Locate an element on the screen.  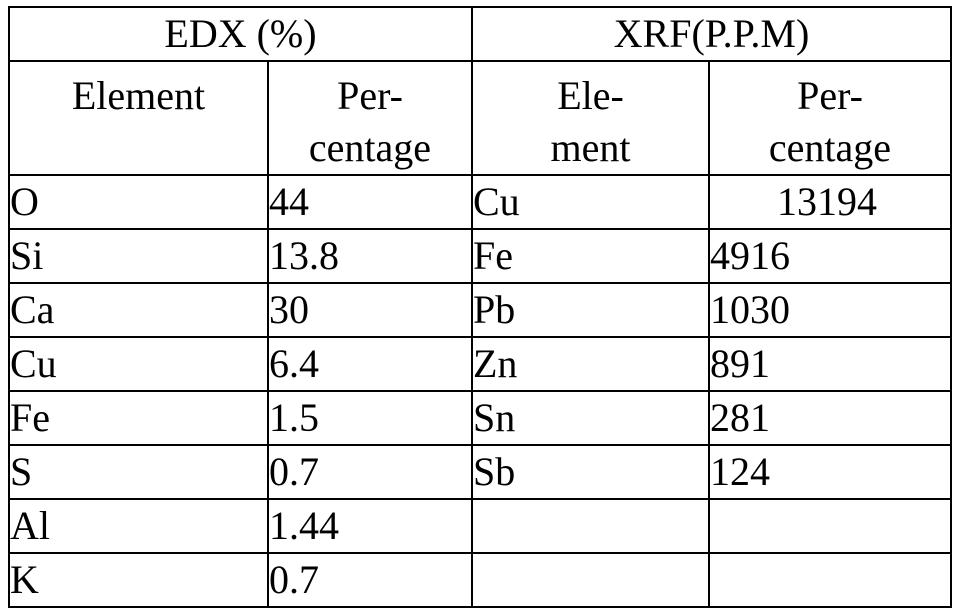
edx-element-cell: Si is located at coordinates (138, 256).